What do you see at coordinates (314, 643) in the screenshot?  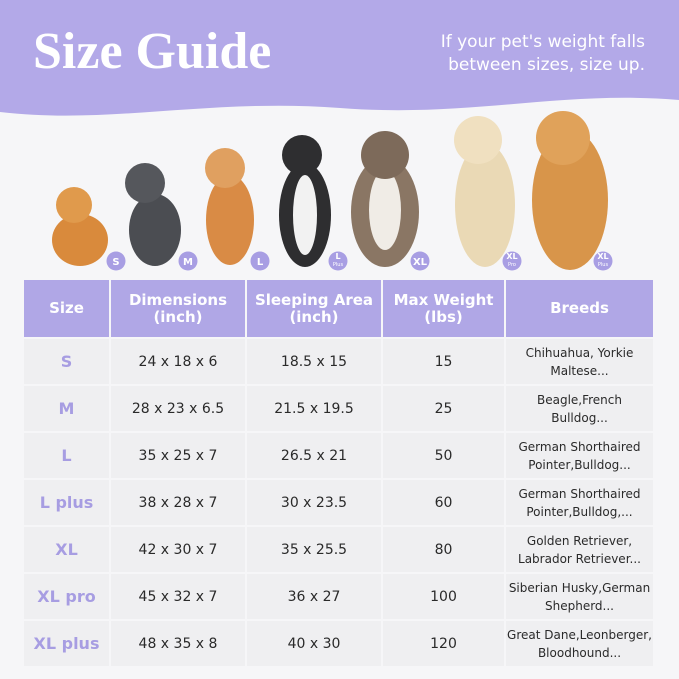 I see `table-cell: 40 x 30` at bounding box center [314, 643].